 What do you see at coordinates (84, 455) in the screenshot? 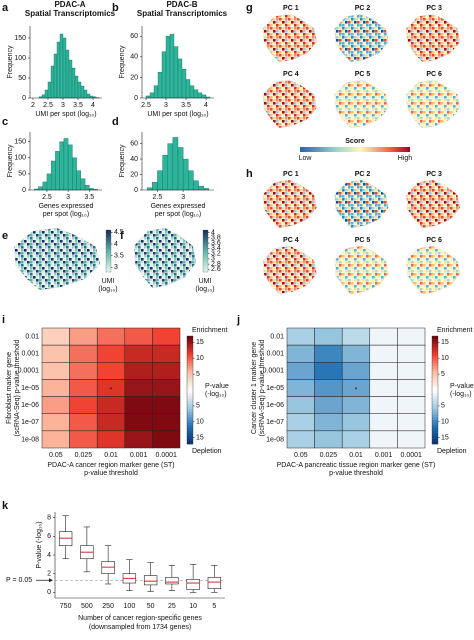
I see `column-label: 0.025` at bounding box center [84, 455].